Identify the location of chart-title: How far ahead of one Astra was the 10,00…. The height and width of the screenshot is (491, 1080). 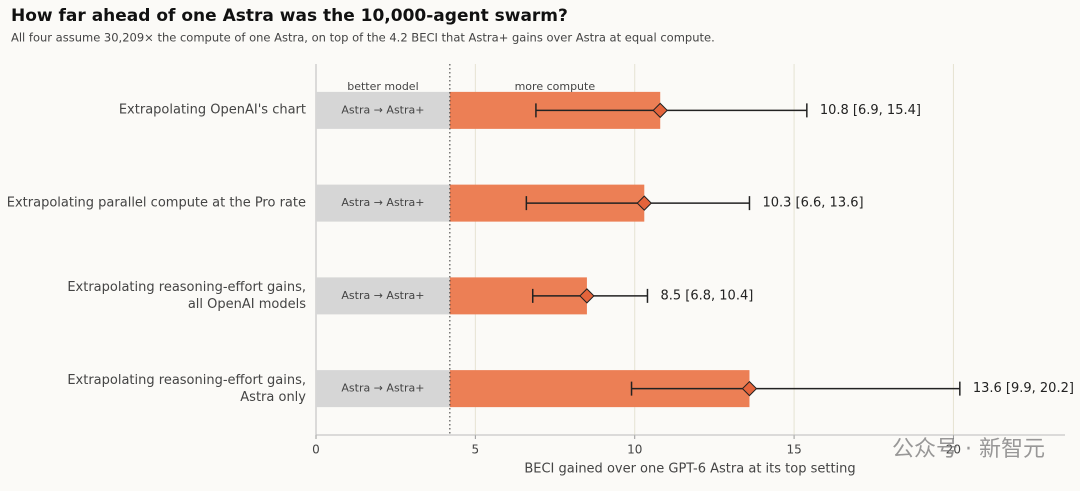
(289, 16).